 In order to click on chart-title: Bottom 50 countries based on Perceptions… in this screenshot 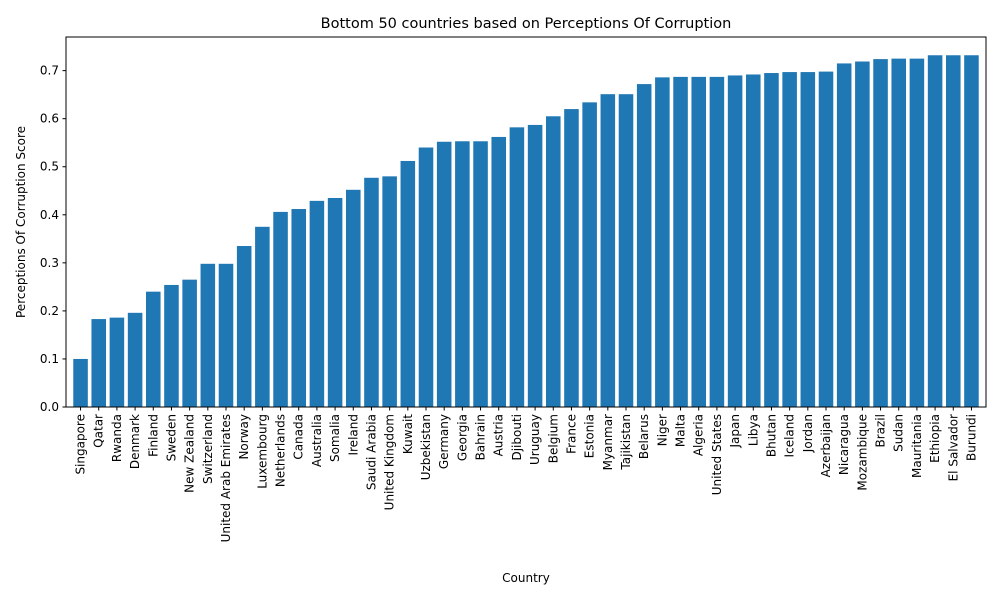, I will do `click(526, 24)`.